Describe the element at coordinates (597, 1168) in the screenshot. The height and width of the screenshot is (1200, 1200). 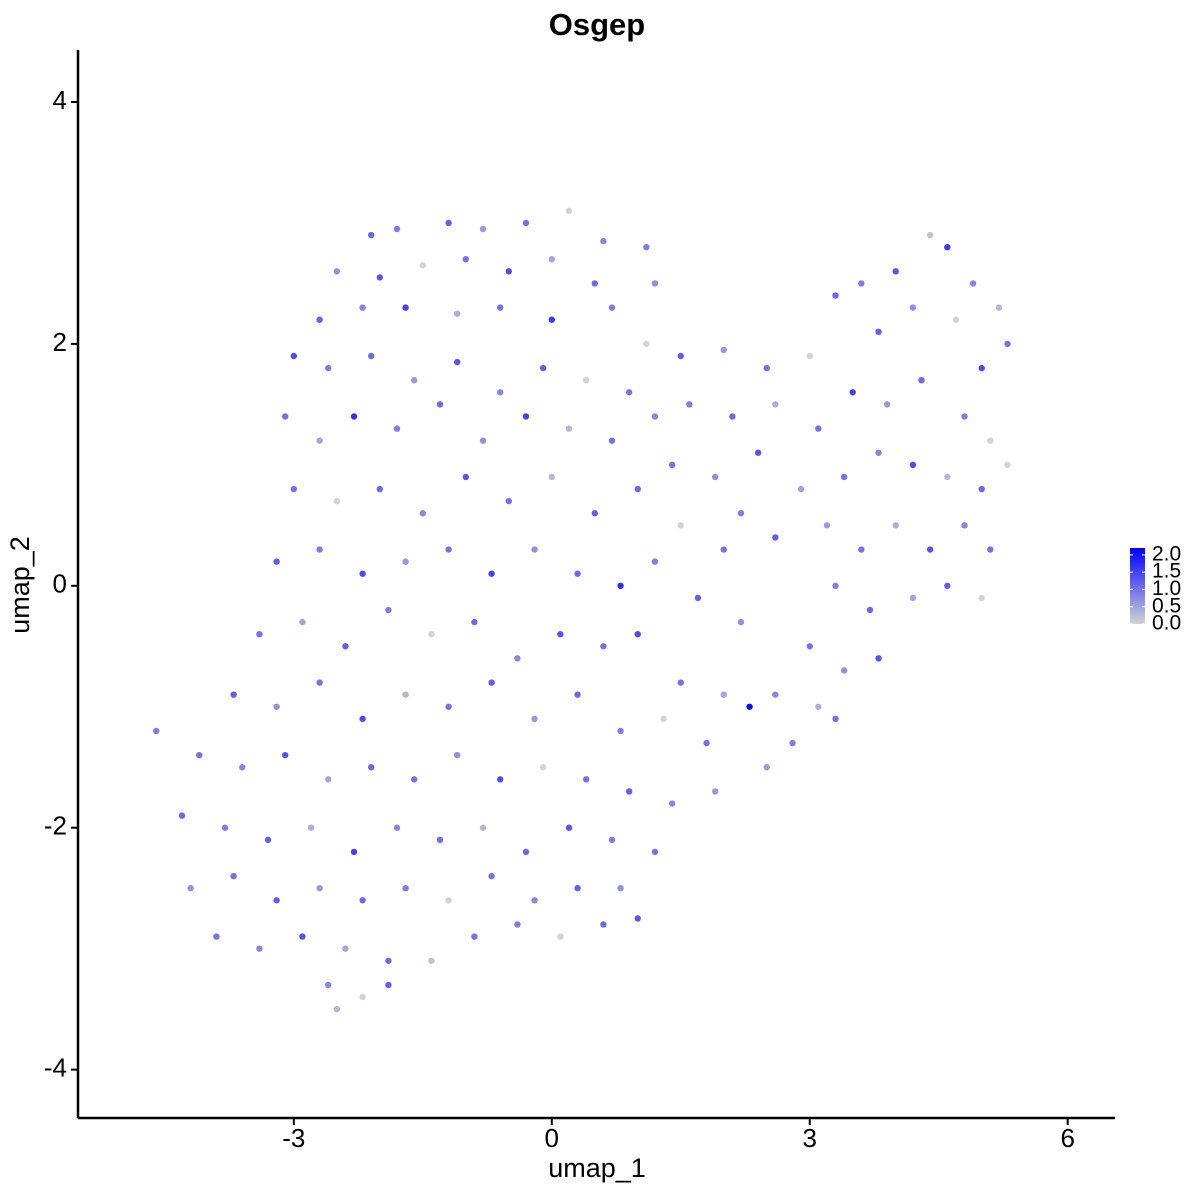
I see `x-axis-label: umap_1` at that location.